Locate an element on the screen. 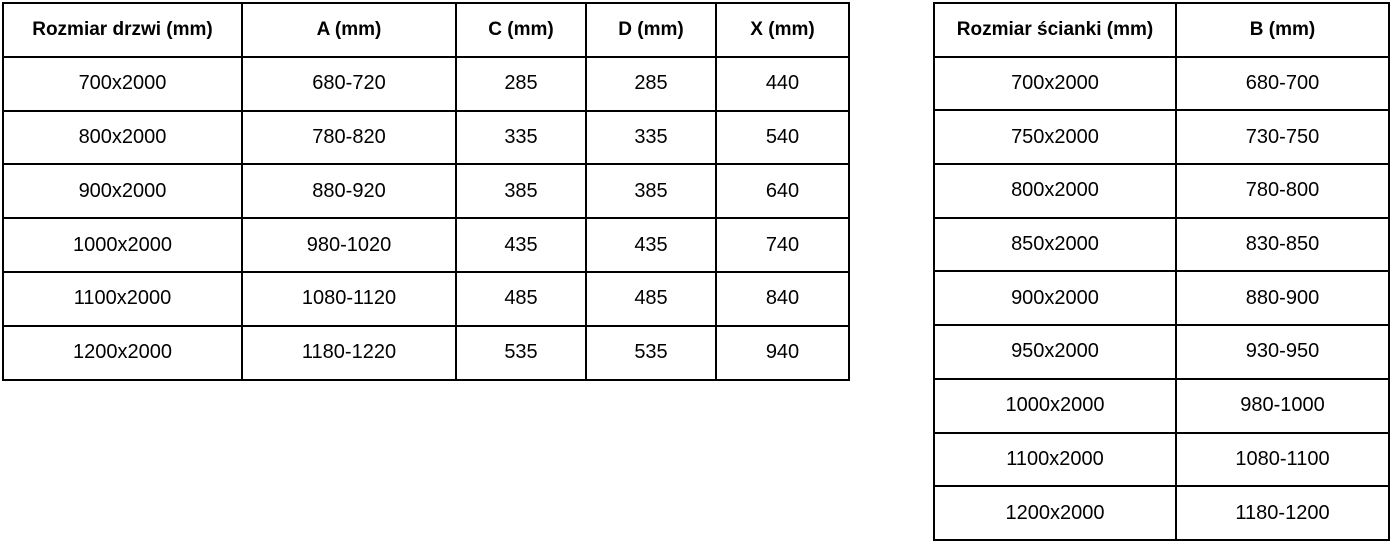  table-cell: 680-720 is located at coordinates (349, 83).